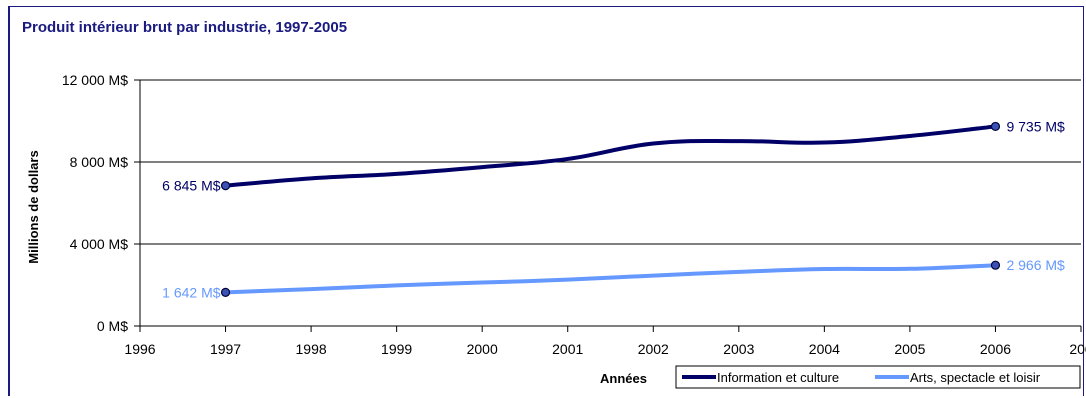 This screenshot has height=398, width=1086. What do you see at coordinates (995, 349) in the screenshot?
I see `x-tick-label: 2006` at bounding box center [995, 349].